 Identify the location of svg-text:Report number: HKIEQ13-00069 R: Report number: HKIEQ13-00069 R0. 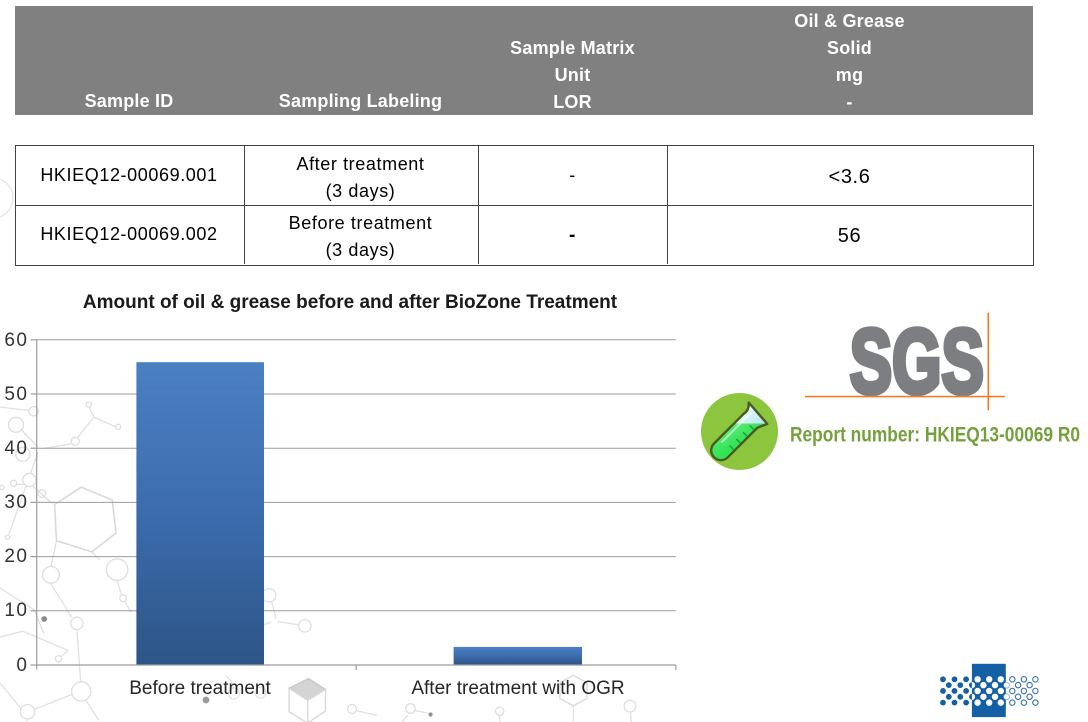
(935, 435).